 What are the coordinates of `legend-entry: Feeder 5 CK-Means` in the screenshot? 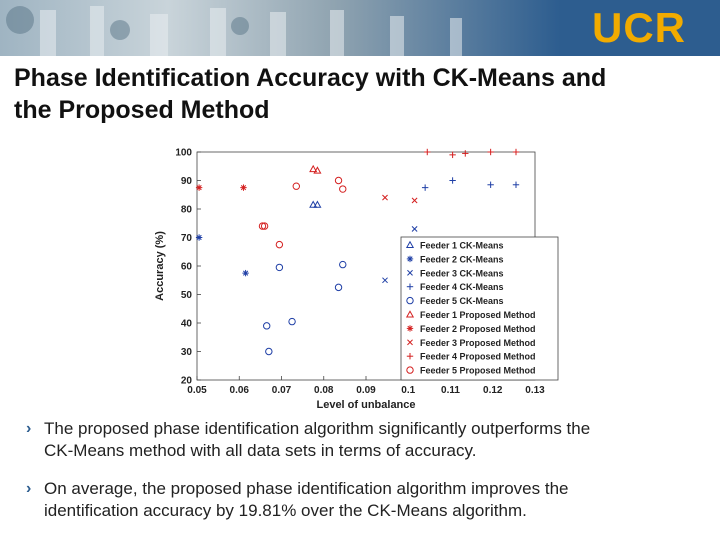 It's located at (462, 301).